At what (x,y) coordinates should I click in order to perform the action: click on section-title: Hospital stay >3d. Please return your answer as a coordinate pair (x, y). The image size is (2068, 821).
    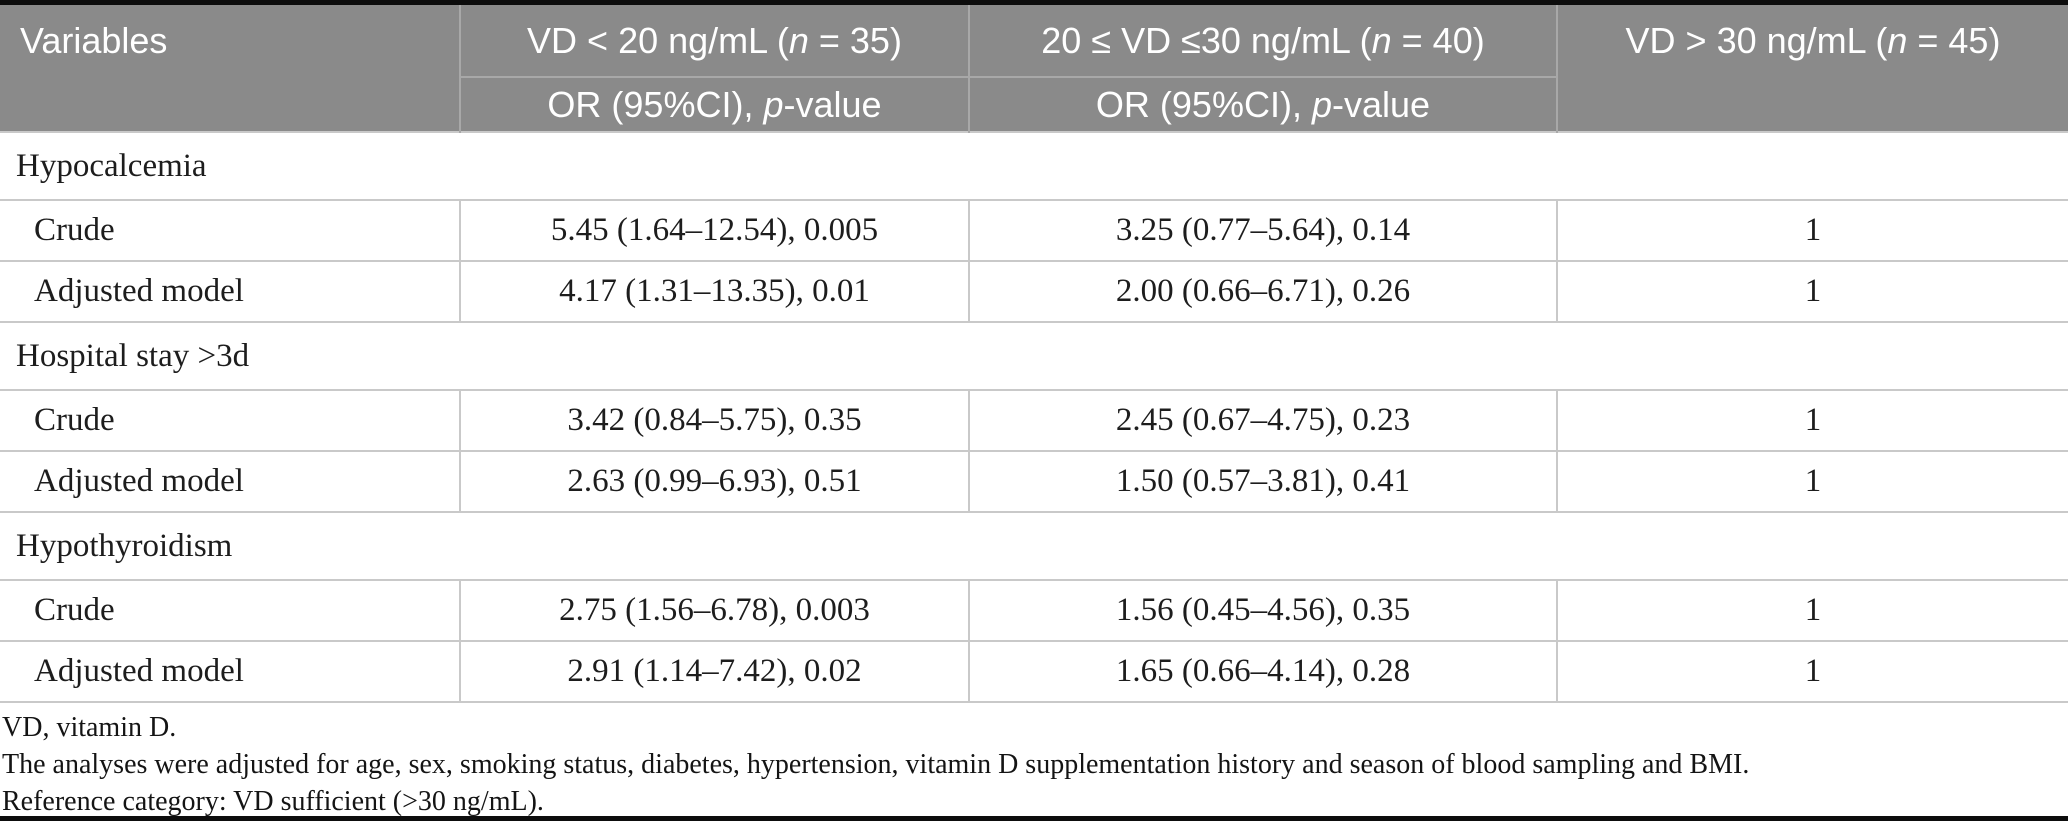
    Looking at the image, I should click on (1034, 355).